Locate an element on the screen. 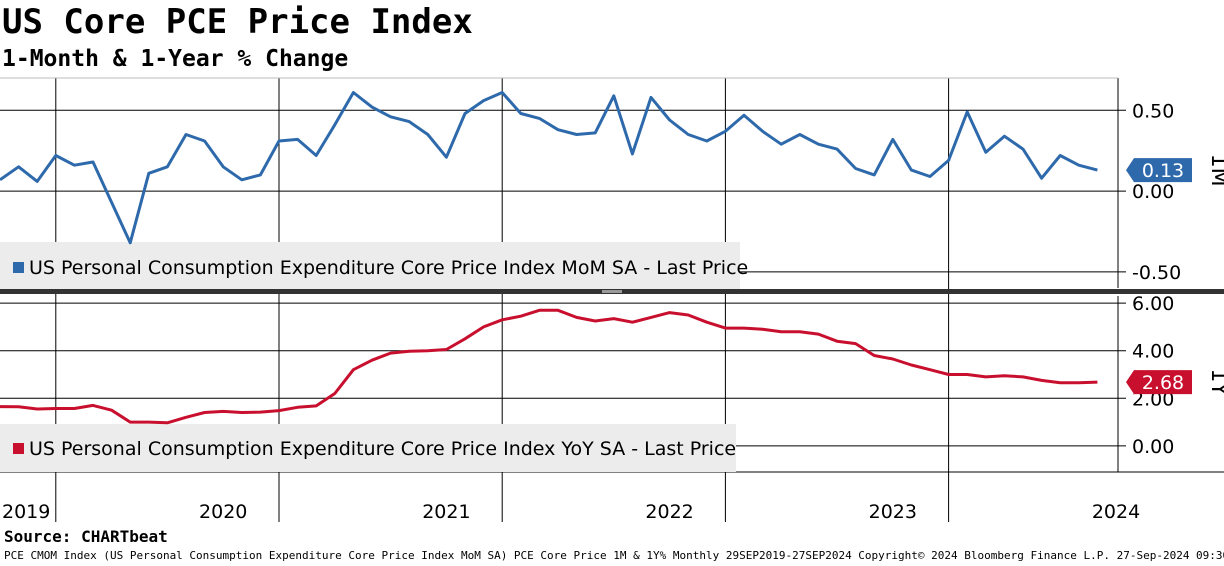  separator-grip is located at coordinates (612, 291).